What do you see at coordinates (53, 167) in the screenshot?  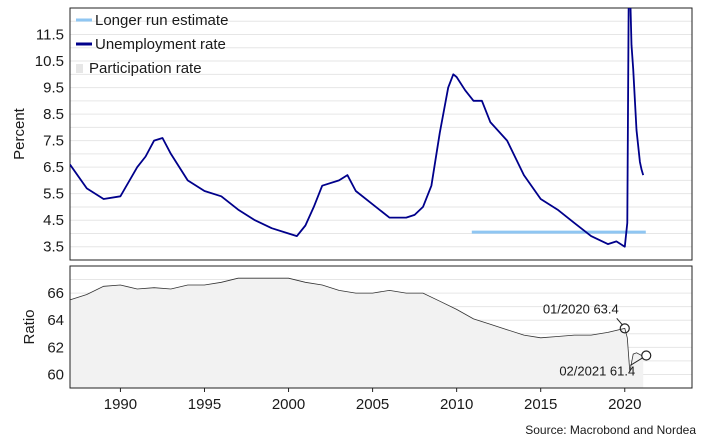 I see `top-y-tick-label: 6.5` at bounding box center [53, 167].